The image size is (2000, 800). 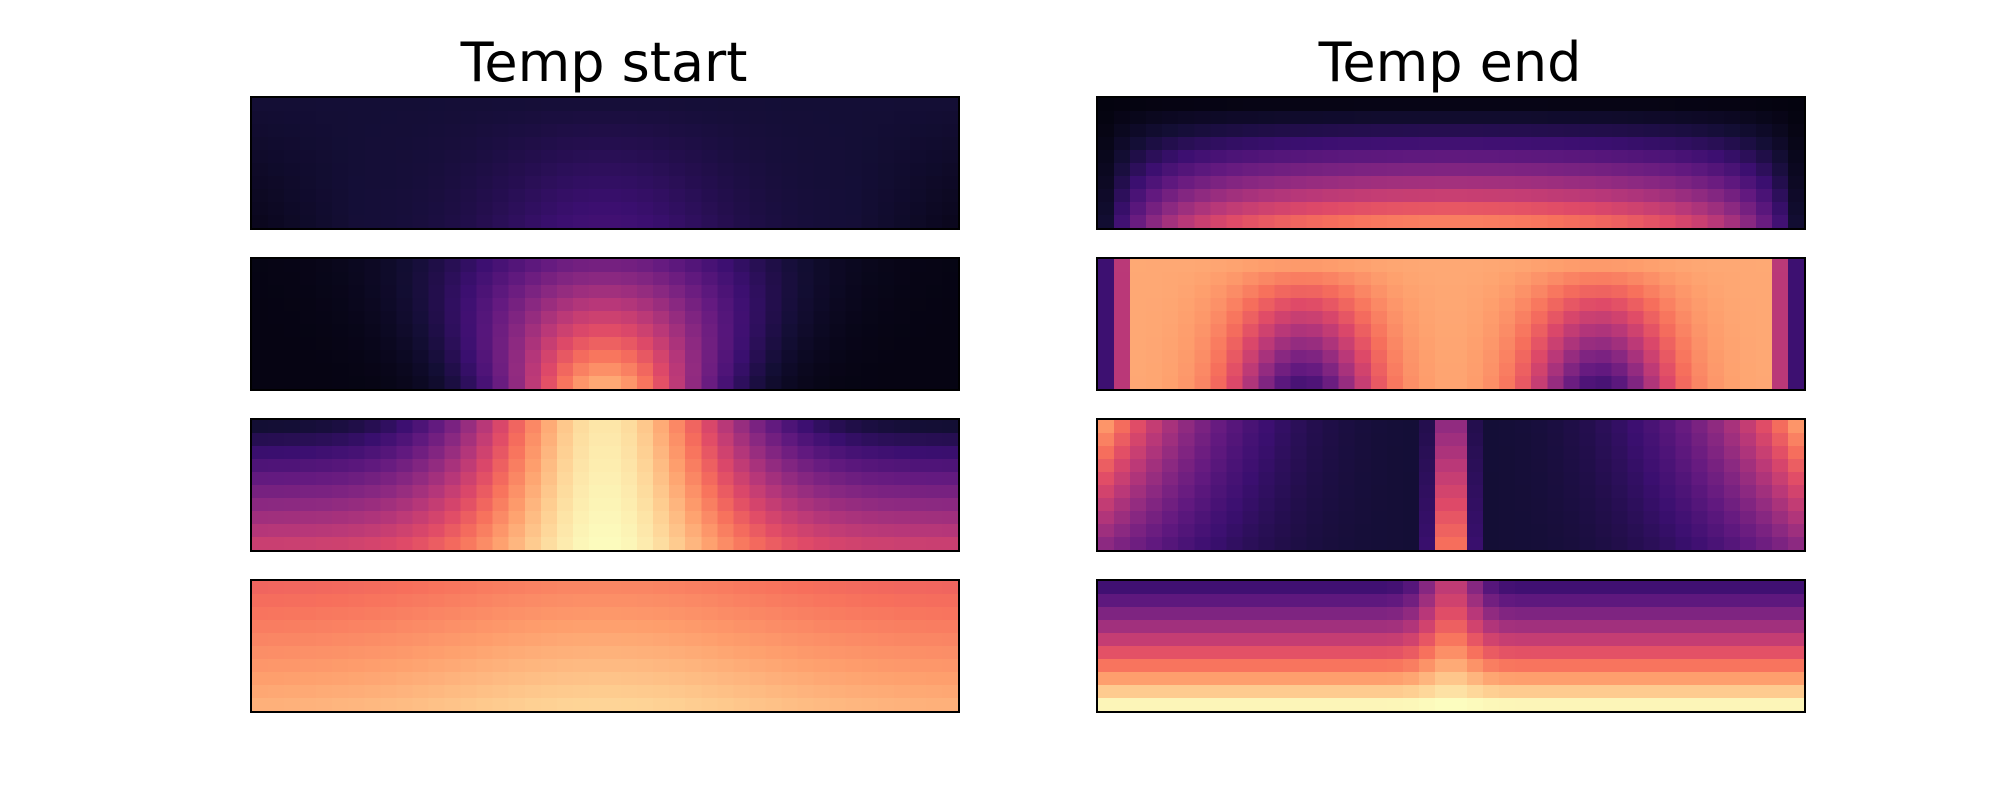 What do you see at coordinates (604, 62) in the screenshot?
I see `column-title-temp-start: Temp start` at bounding box center [604, 62].